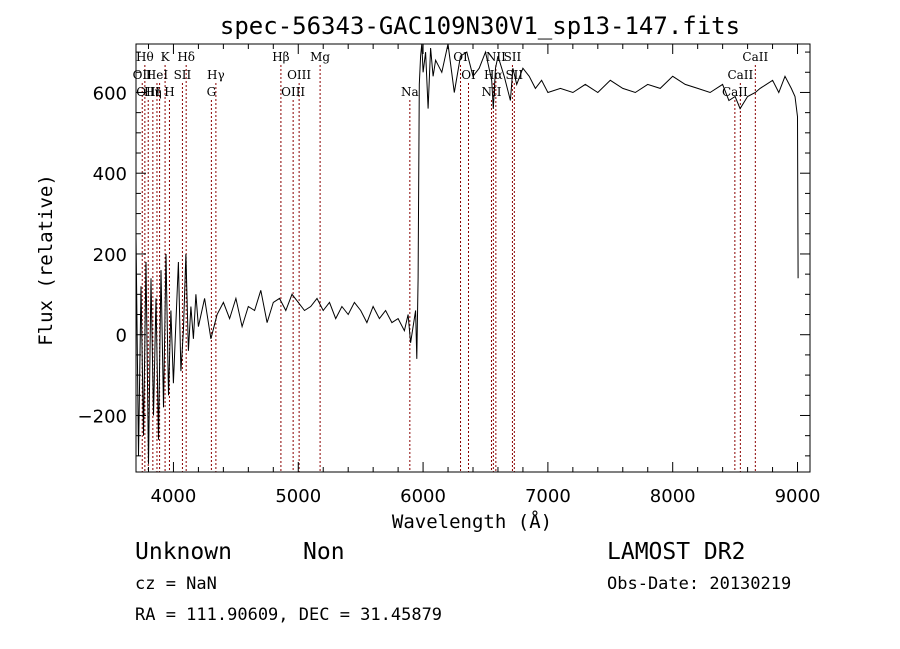 This screenshot has width=900, height=649. What do you see at coordinates (110, 174) in the screenshot?
I see `y-tick-label: 400` at bounding box center [110, 174].